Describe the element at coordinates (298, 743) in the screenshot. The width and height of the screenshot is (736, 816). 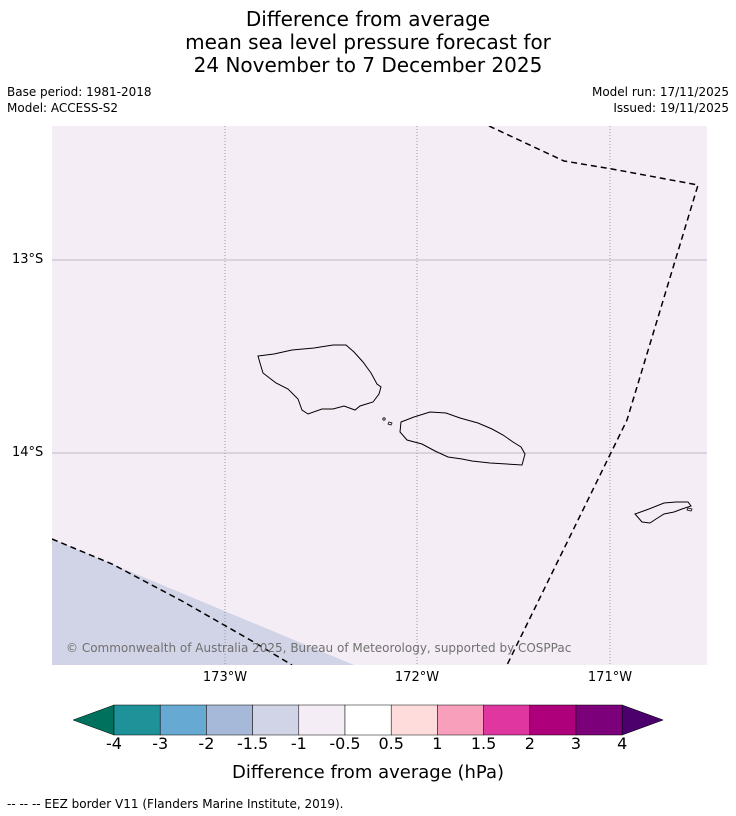
I see `colorbar-tick-label: -1` at that location.